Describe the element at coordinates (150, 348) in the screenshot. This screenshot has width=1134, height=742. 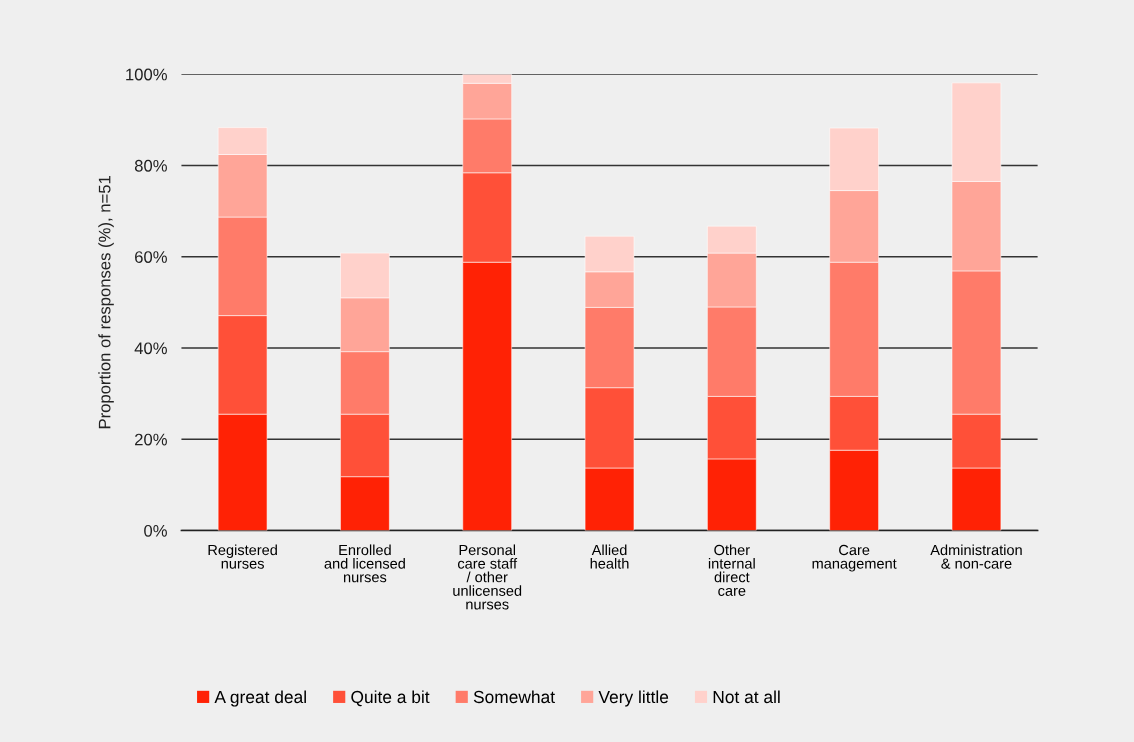
I see `y-tick-label: 40%` at that location.